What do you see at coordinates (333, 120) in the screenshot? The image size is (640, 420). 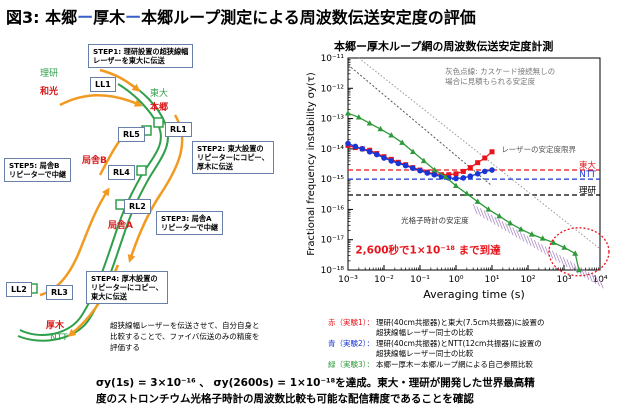 I see `y-tick-label: 10⁻¹³` at bounding box center [333, 120].